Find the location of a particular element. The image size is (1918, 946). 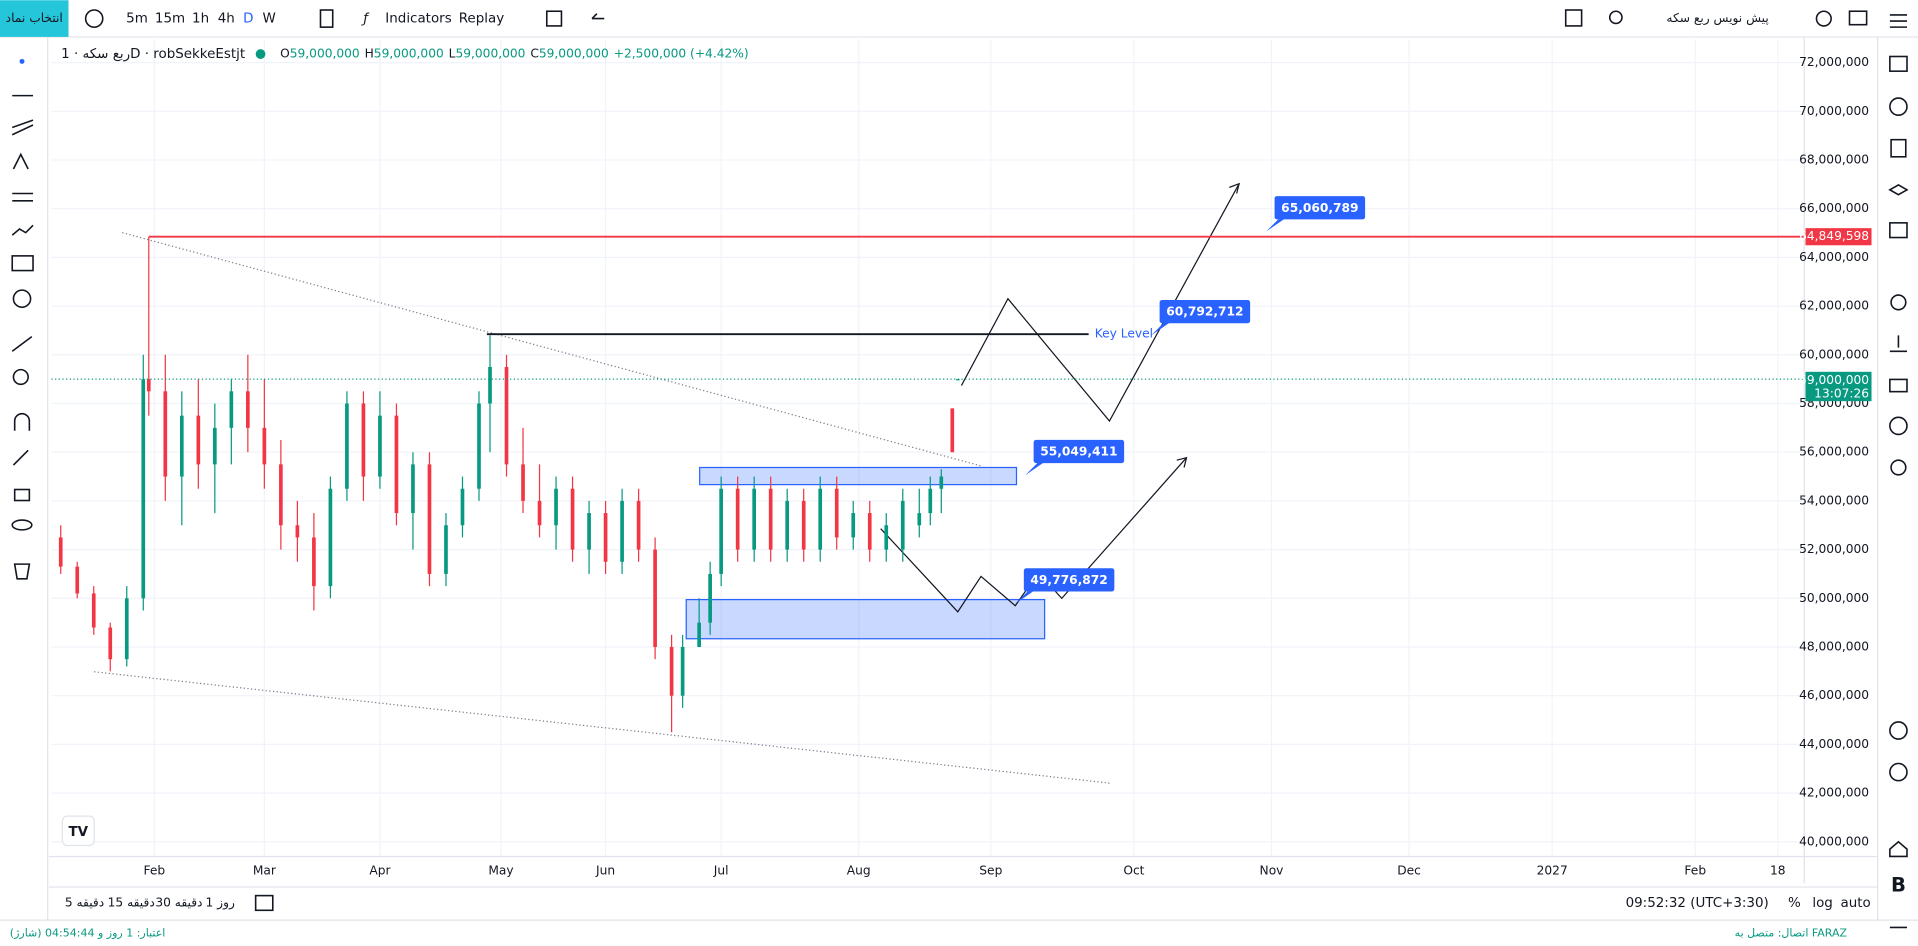

x-tick-label: Jun is located at coordinates (605, 871).